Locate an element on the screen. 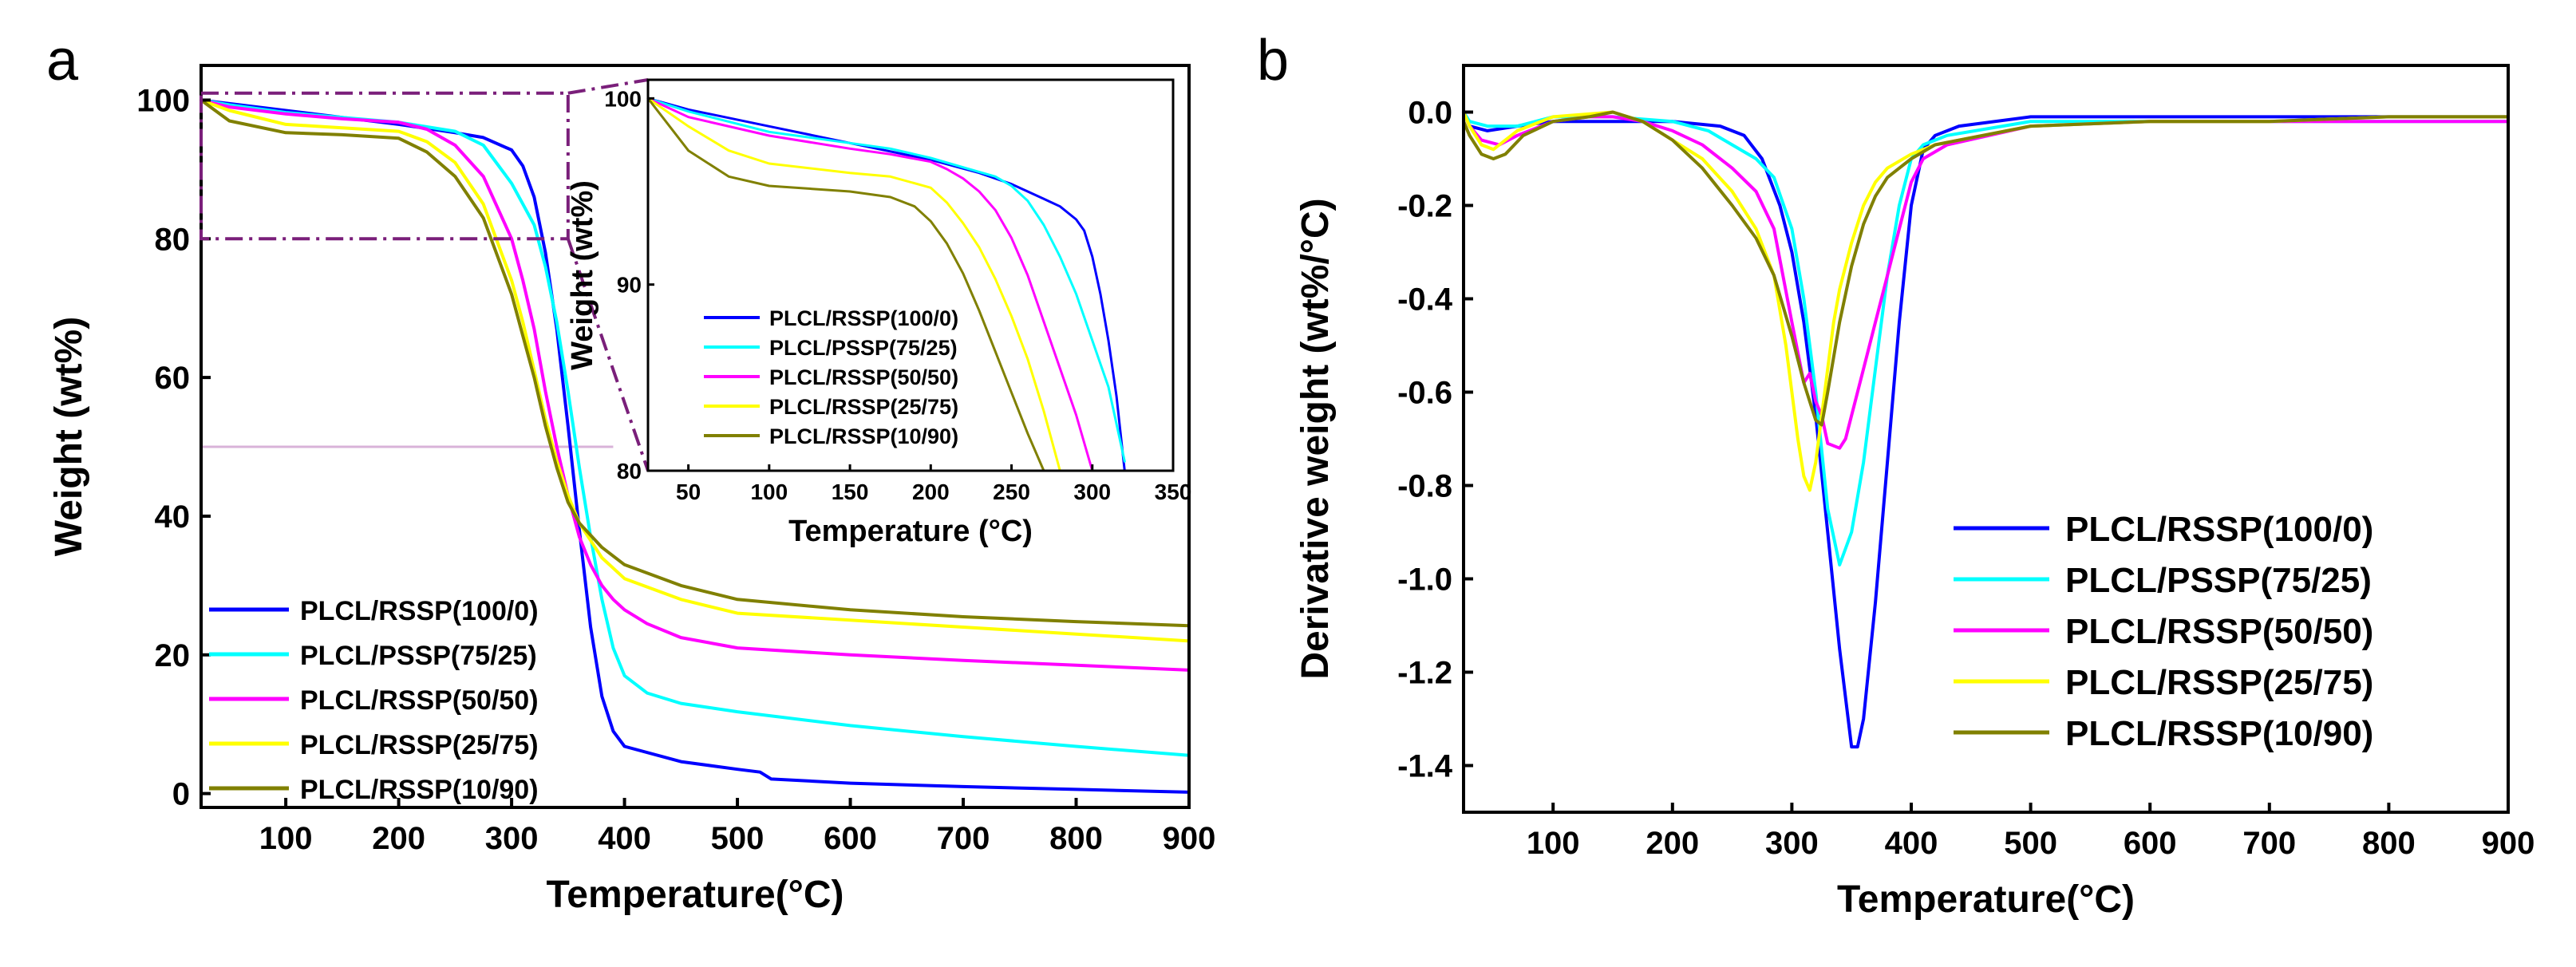 Image resolution: width=2576 pixels, height=967 pixels. y-tick-label: -1.4 is located at coordinates (1425, 766).